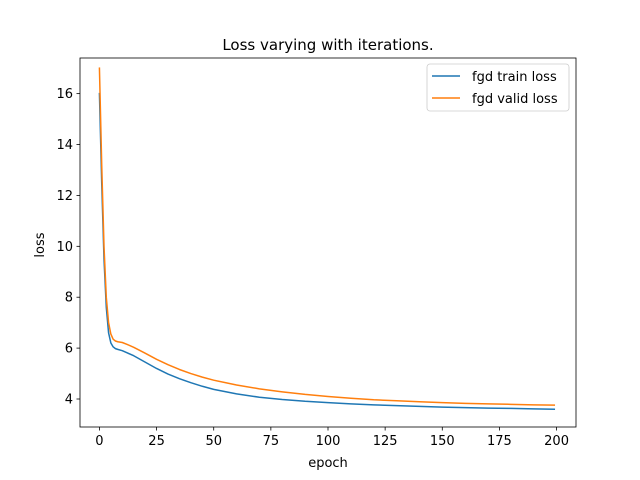 The height and width of the screenshot is (480, 640). I want to click on y-tick-label: 8, so click(69, 298).